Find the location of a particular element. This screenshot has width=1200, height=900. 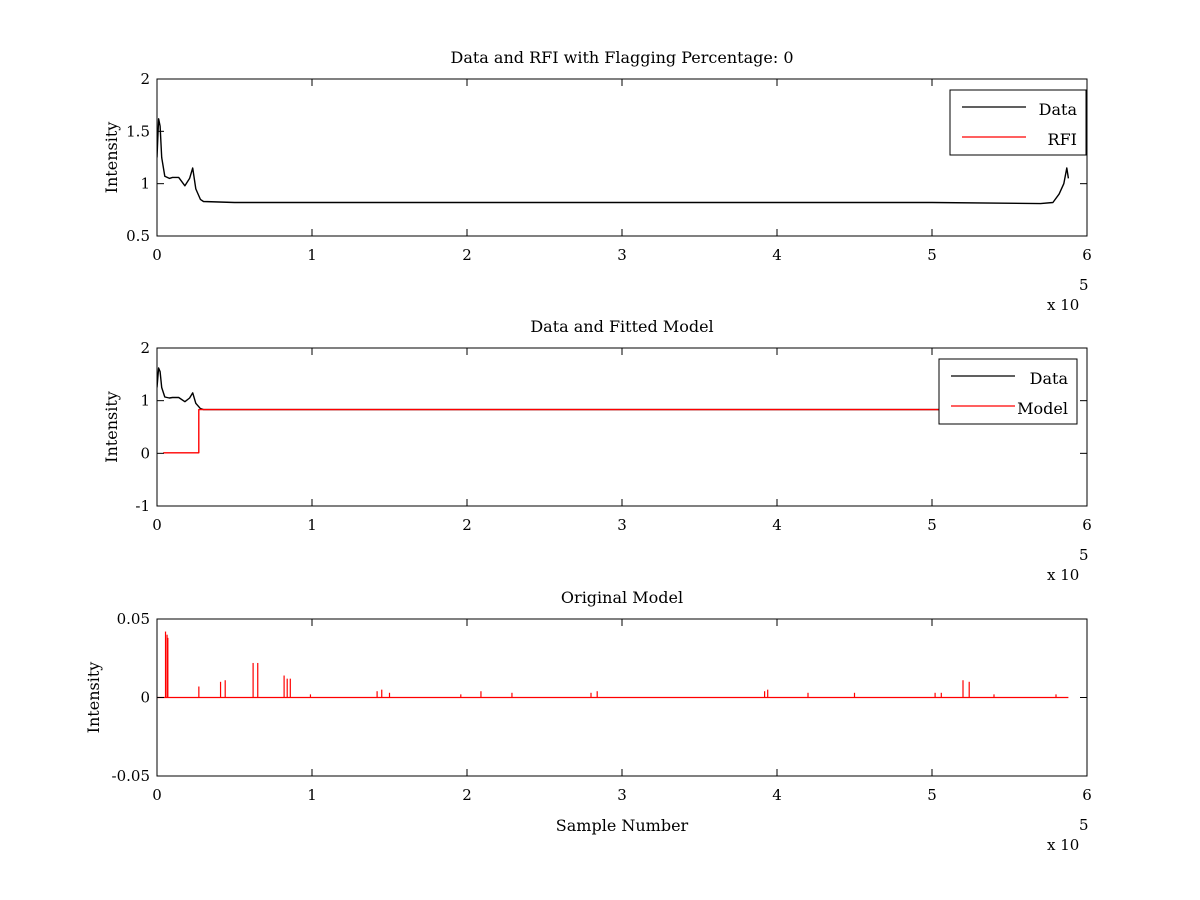

y-tick-label: -1 is located at coordinates (142, 506).